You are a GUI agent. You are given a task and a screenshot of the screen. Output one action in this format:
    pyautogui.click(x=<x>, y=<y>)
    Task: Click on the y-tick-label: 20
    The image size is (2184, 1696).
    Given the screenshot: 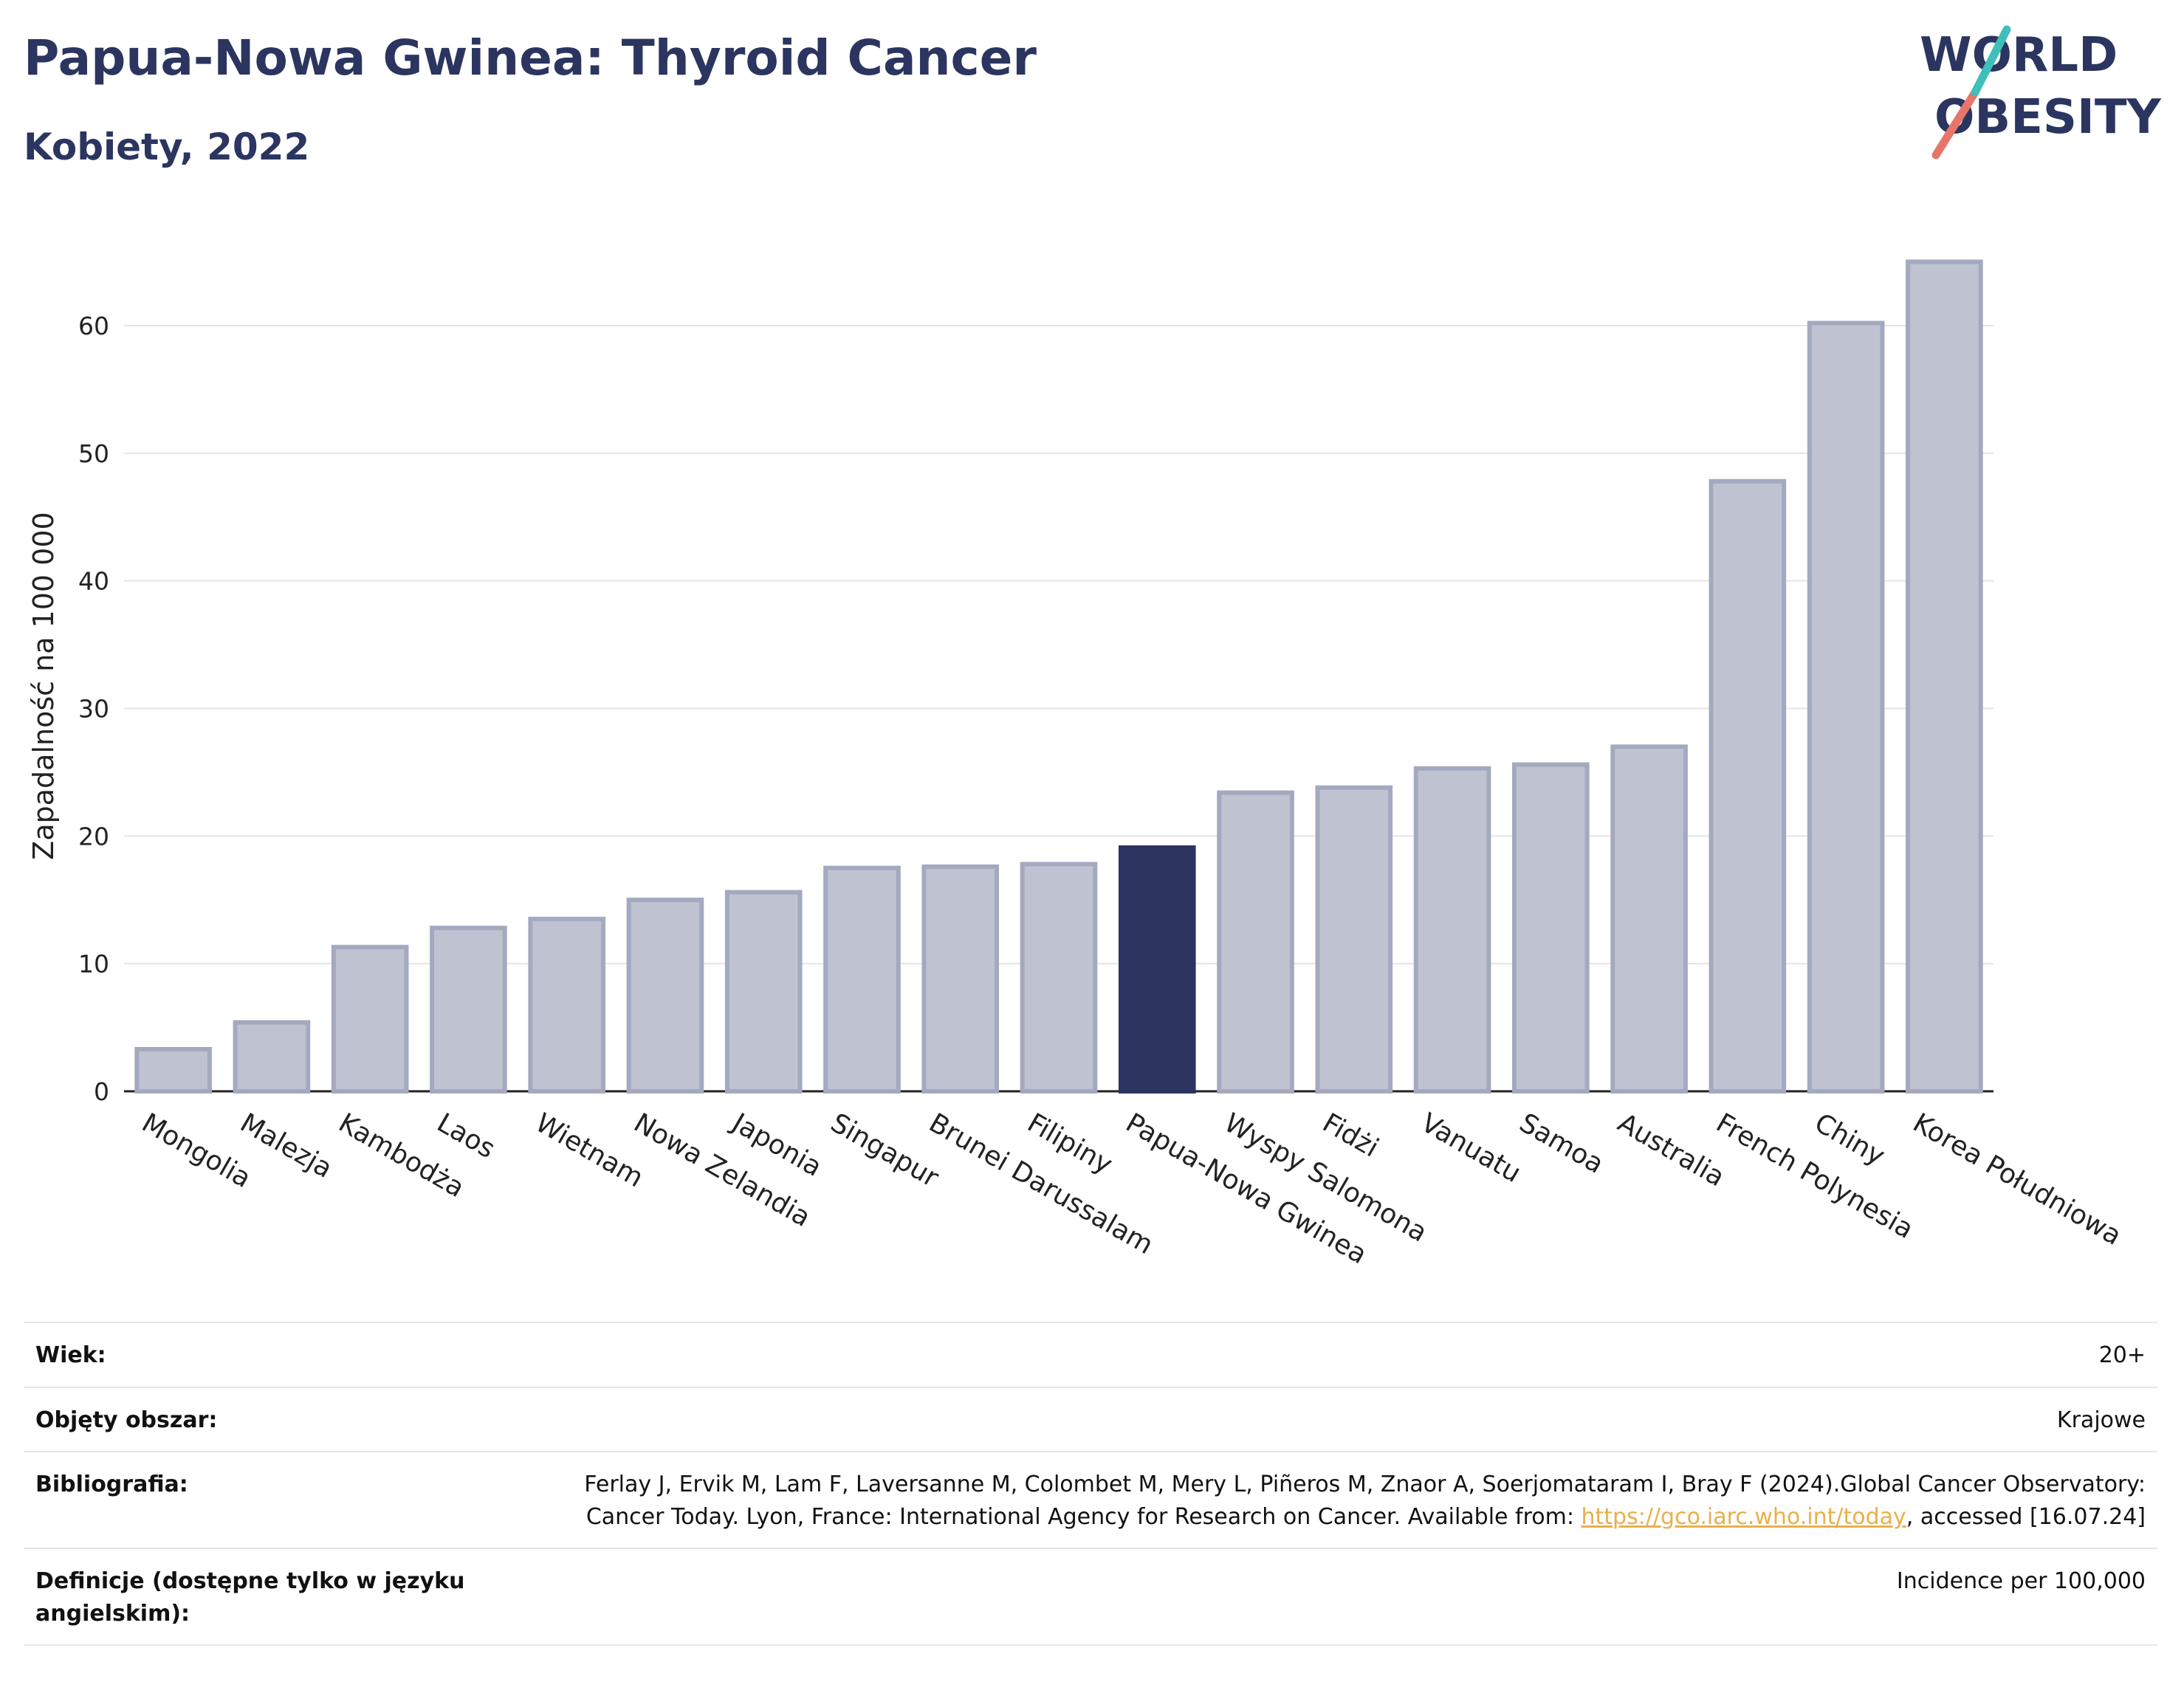 What is the action you would take?
    pyautogui.click(x=94, y=836)
    